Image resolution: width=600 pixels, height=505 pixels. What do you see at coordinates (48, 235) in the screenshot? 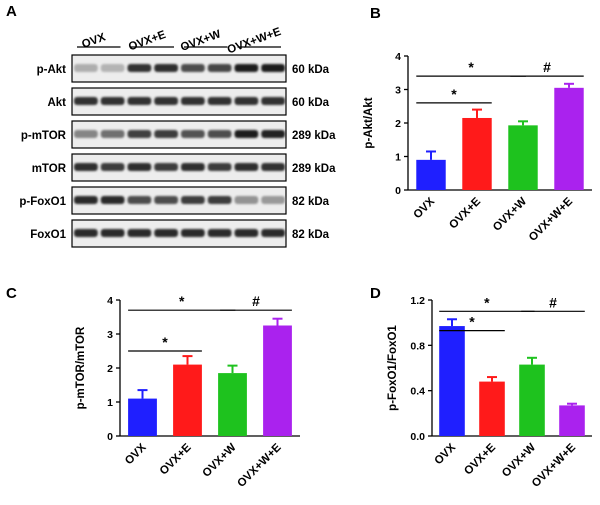
I see `protein-label: FoxO1` at bounding box center [48, 235].